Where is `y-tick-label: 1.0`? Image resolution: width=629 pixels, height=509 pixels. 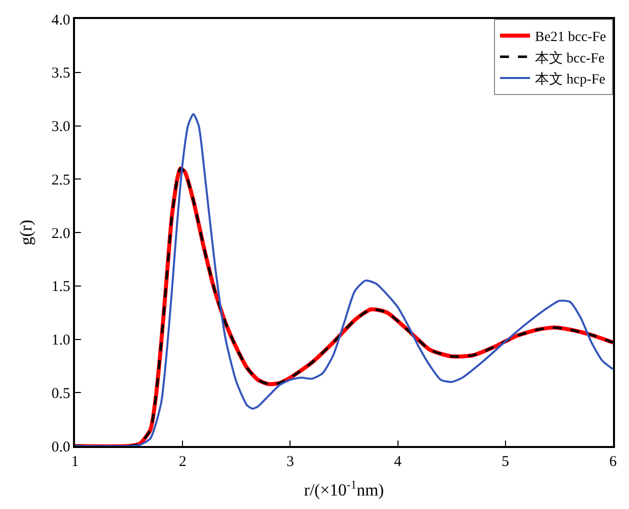 y-tick-label: 1.0 is located at coordinates (61, 340).